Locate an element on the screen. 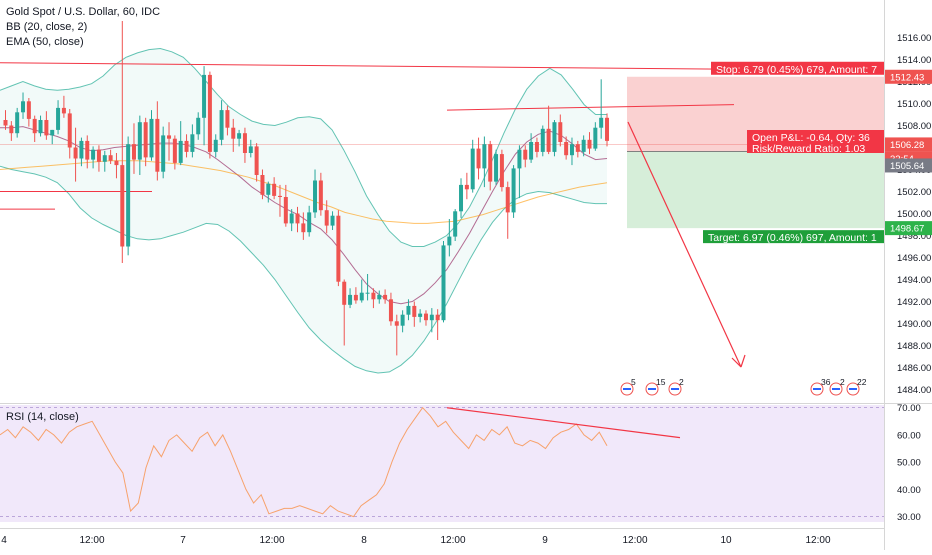  rsi-legend: RSI (14, close) is located at coordinates (42, 417).